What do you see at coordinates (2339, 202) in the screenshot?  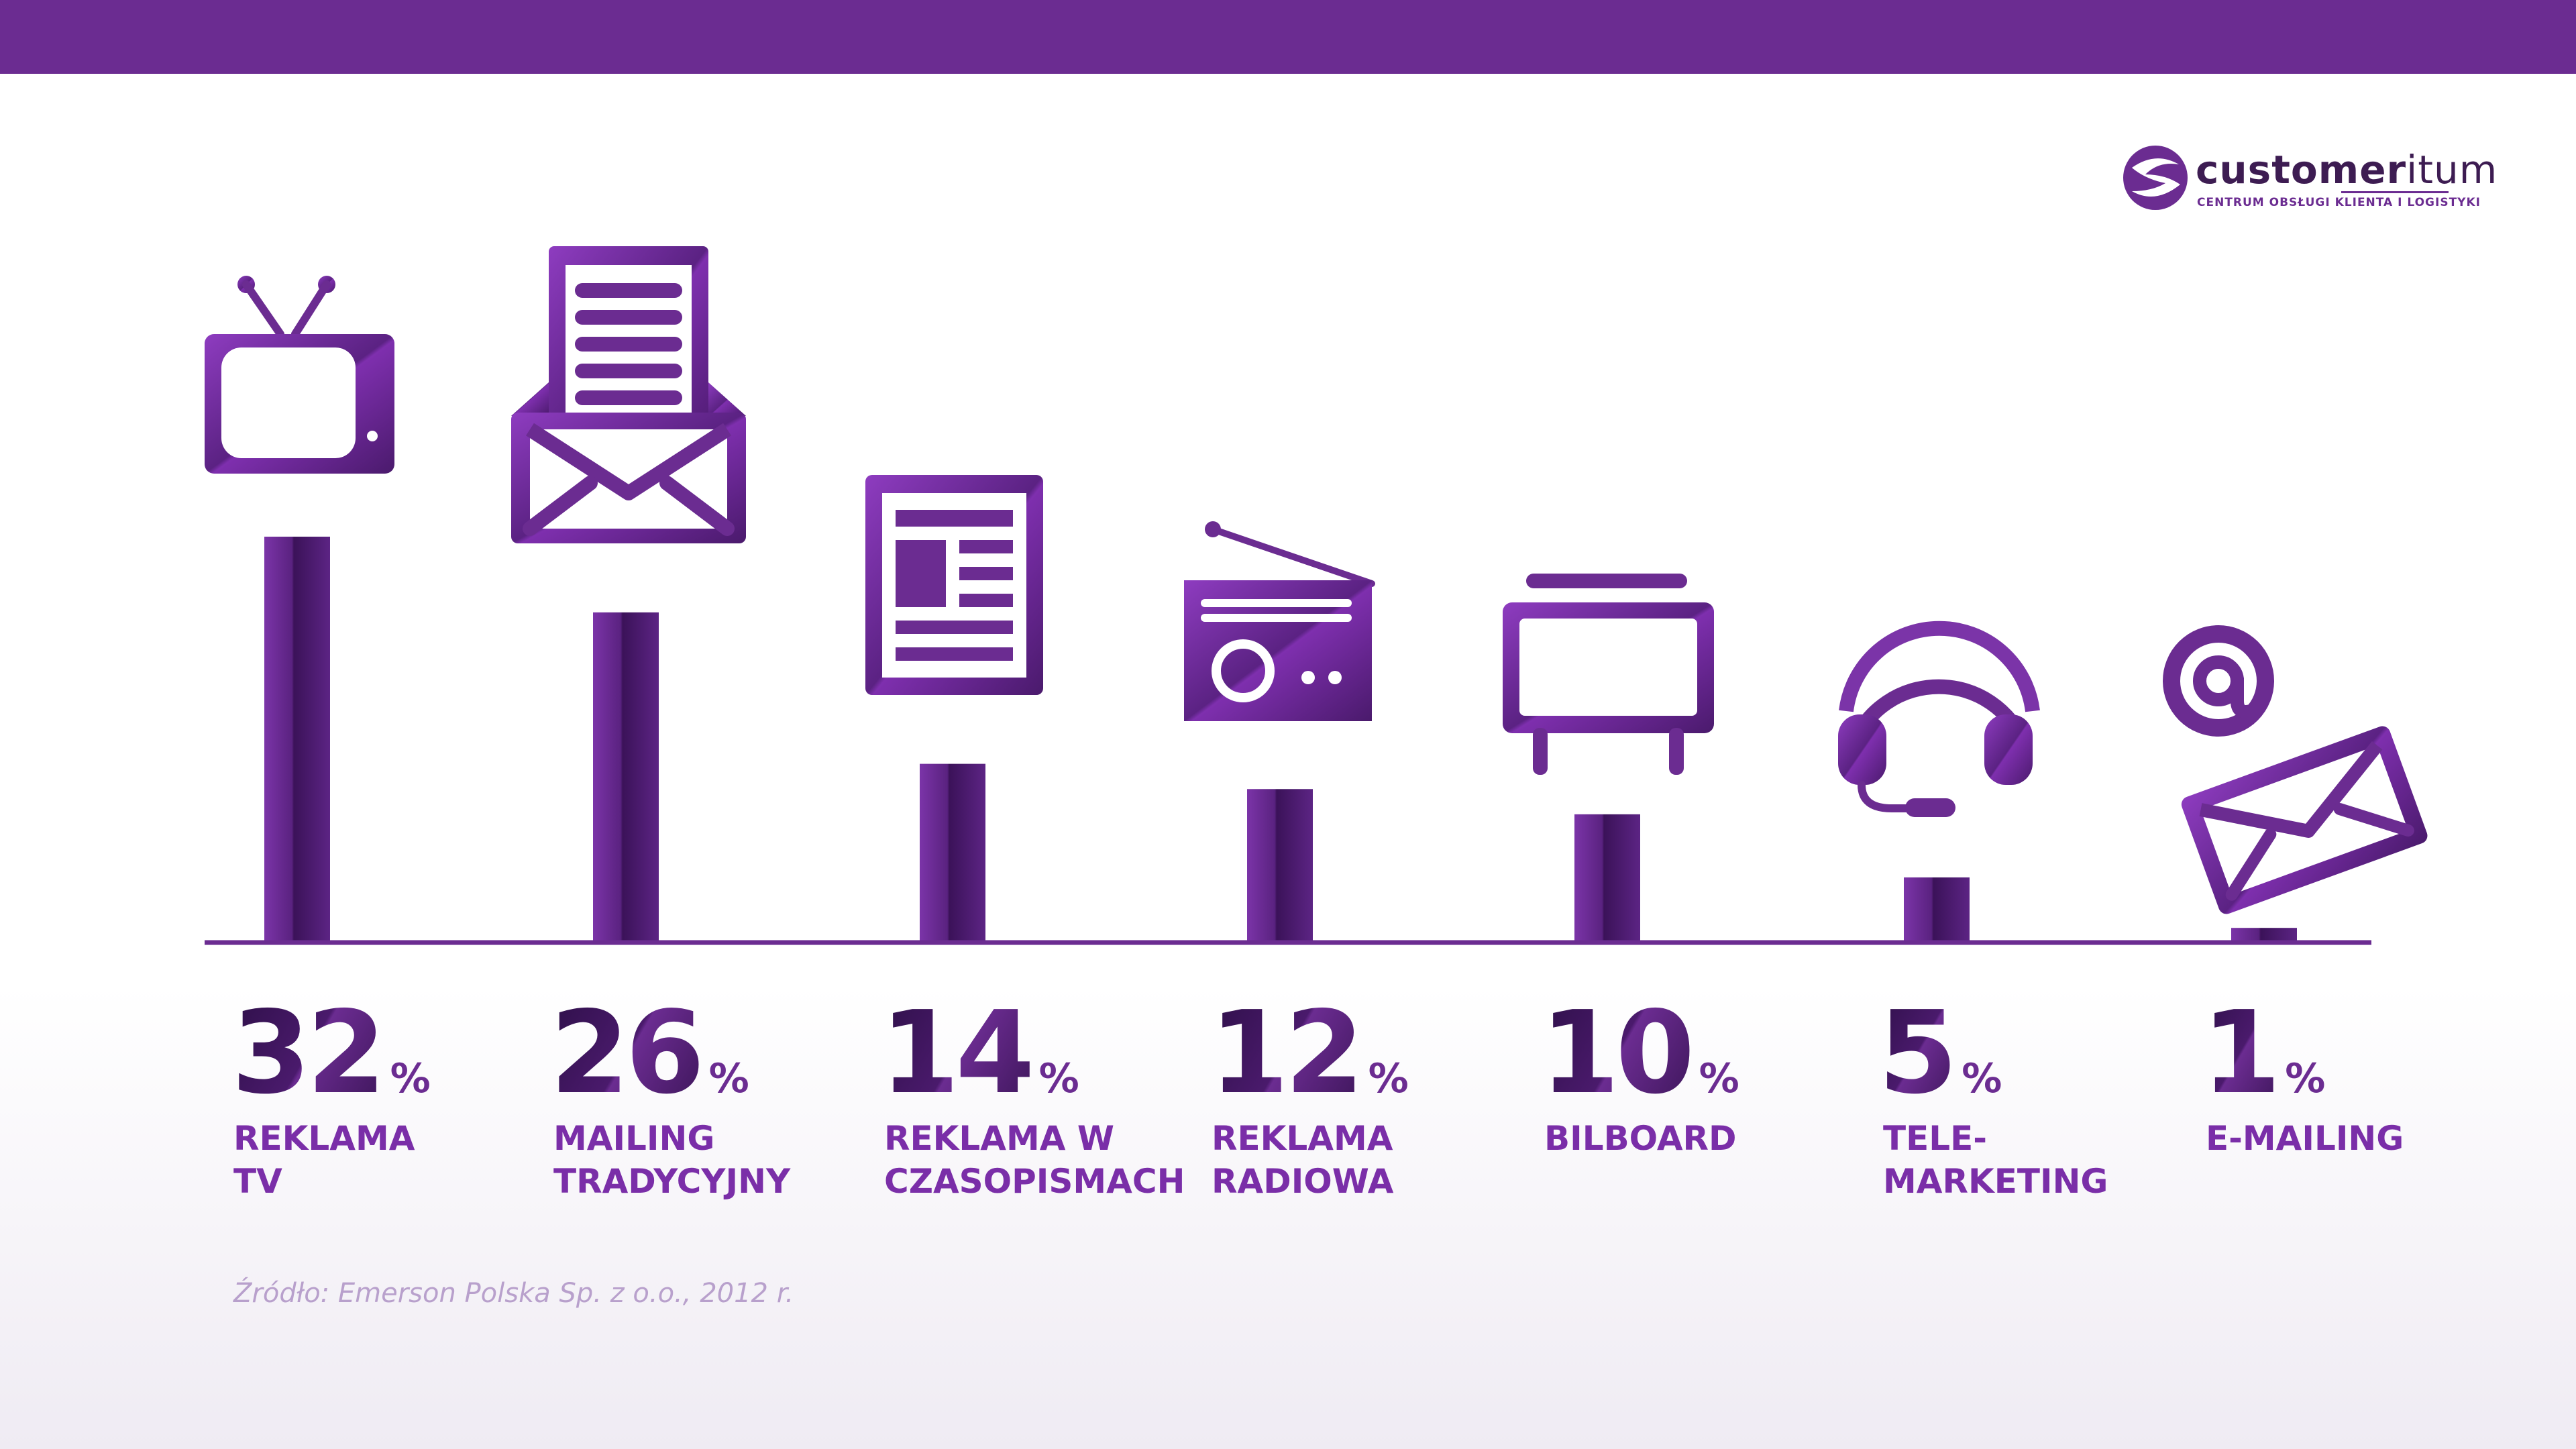 I see `logo-tagline: CENTRUM OBSŁUGI KLIENTA I LOGISTYKI` at bounding box center [2339, 202].